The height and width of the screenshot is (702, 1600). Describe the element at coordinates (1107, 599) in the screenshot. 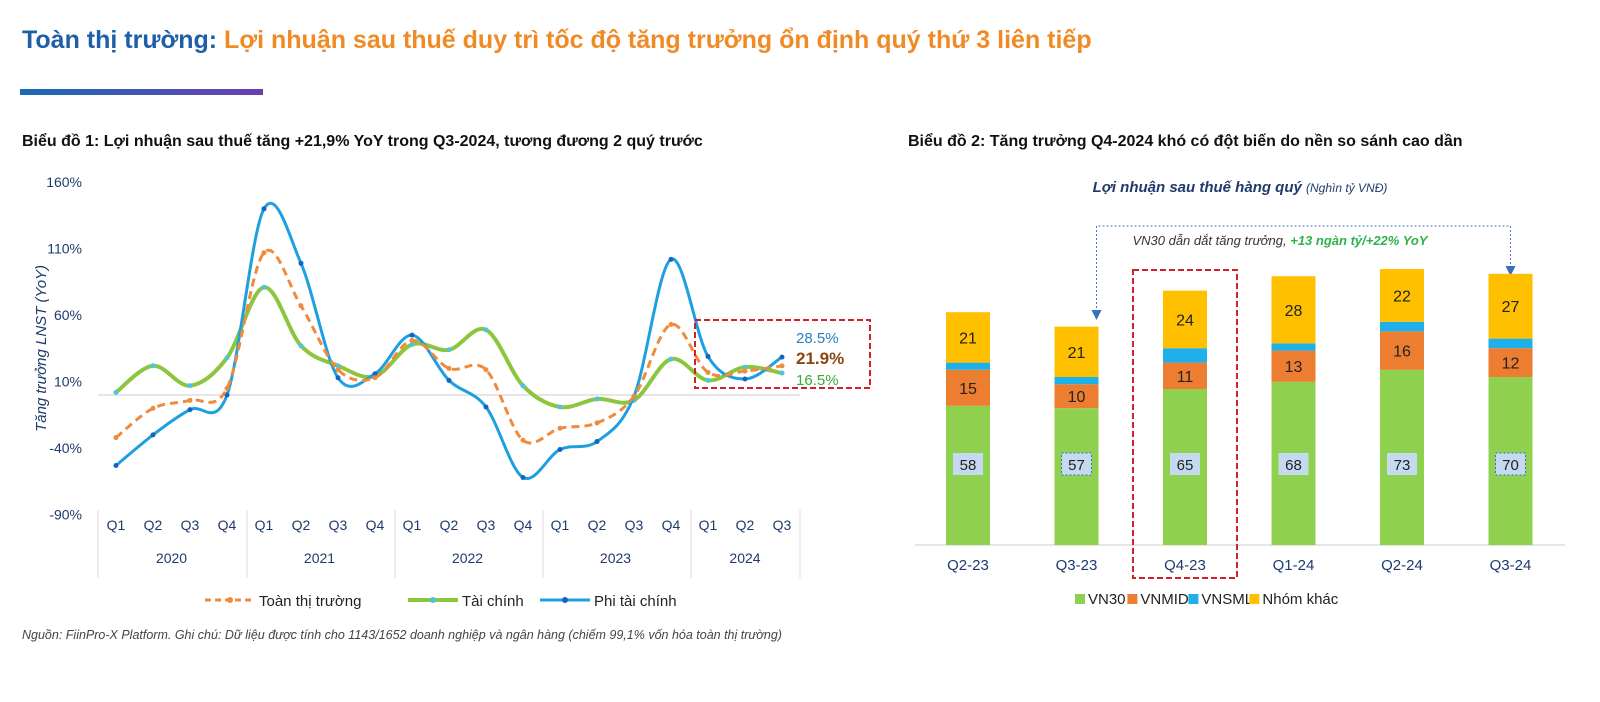

I see `legend-label: VN30` at that location.